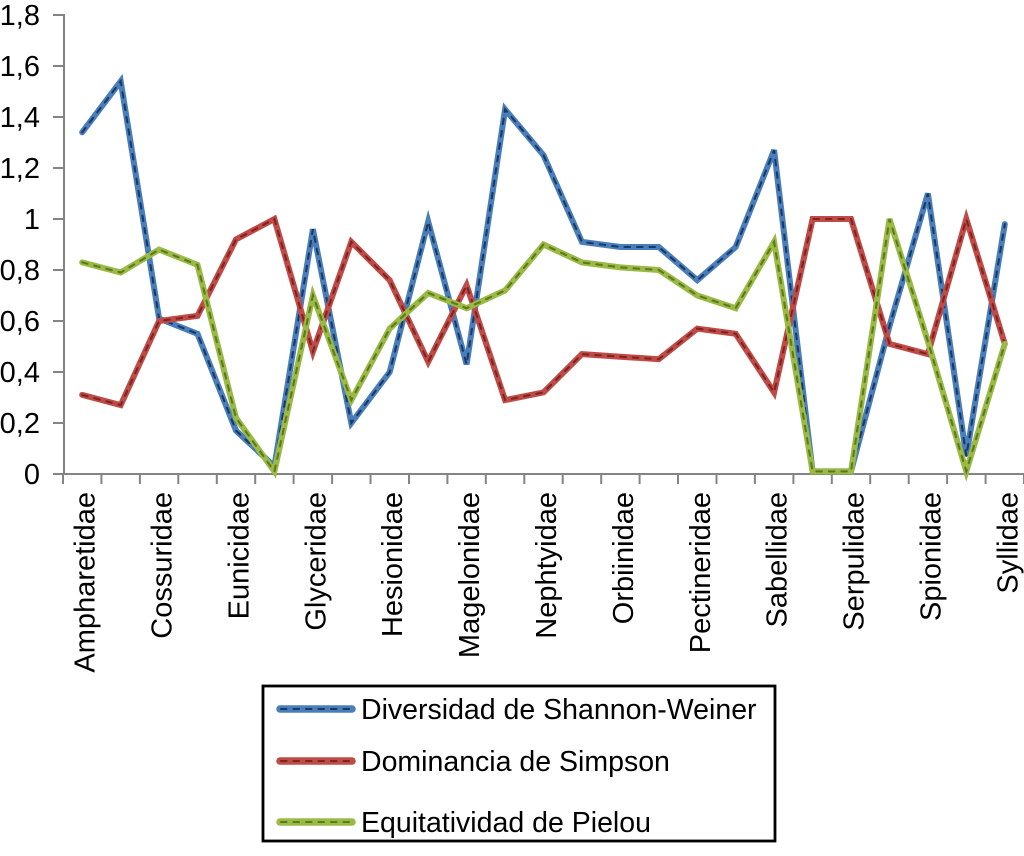 The image size is (1024, 856). What do you see at coordinates (32, 220) in the screenshot?
I see `svg-text: 1` at bounding box center [32, 220].